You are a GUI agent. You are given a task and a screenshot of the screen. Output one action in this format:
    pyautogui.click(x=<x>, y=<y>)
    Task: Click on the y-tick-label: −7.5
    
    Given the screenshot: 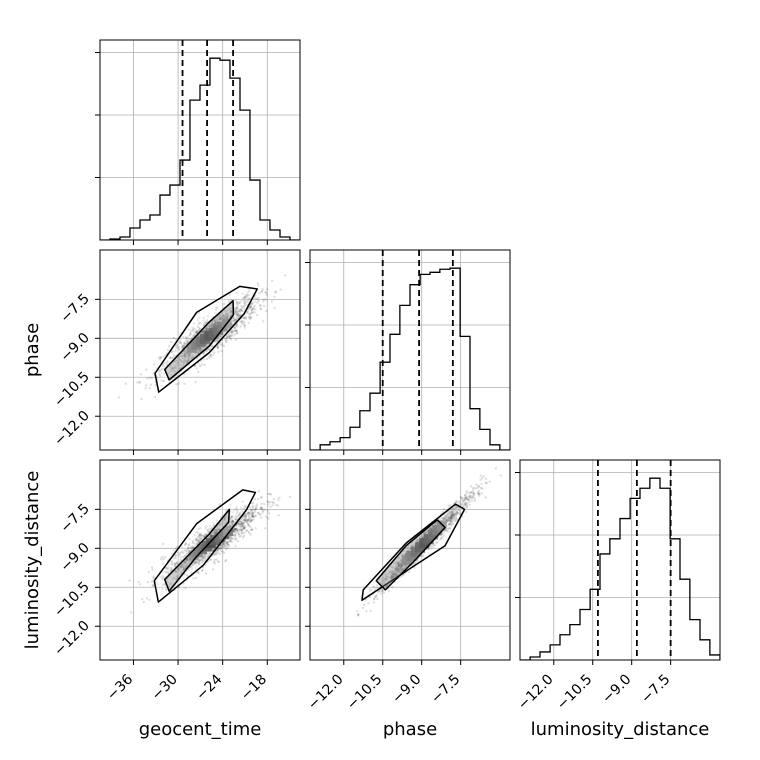 What is the action you would take?
    pyautogui.click(x=74, y=308)
    